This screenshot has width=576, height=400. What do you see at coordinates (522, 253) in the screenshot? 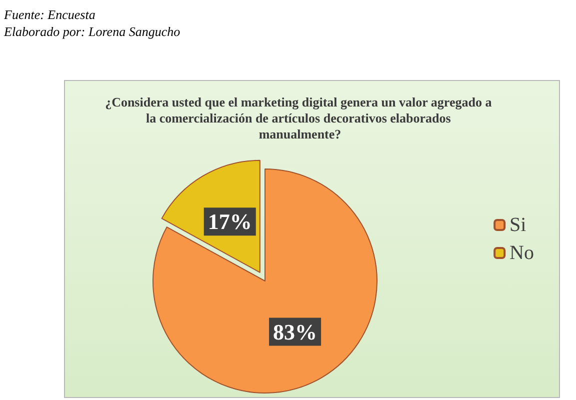
I see `legend-label: No` at bounding box center [522, 253].